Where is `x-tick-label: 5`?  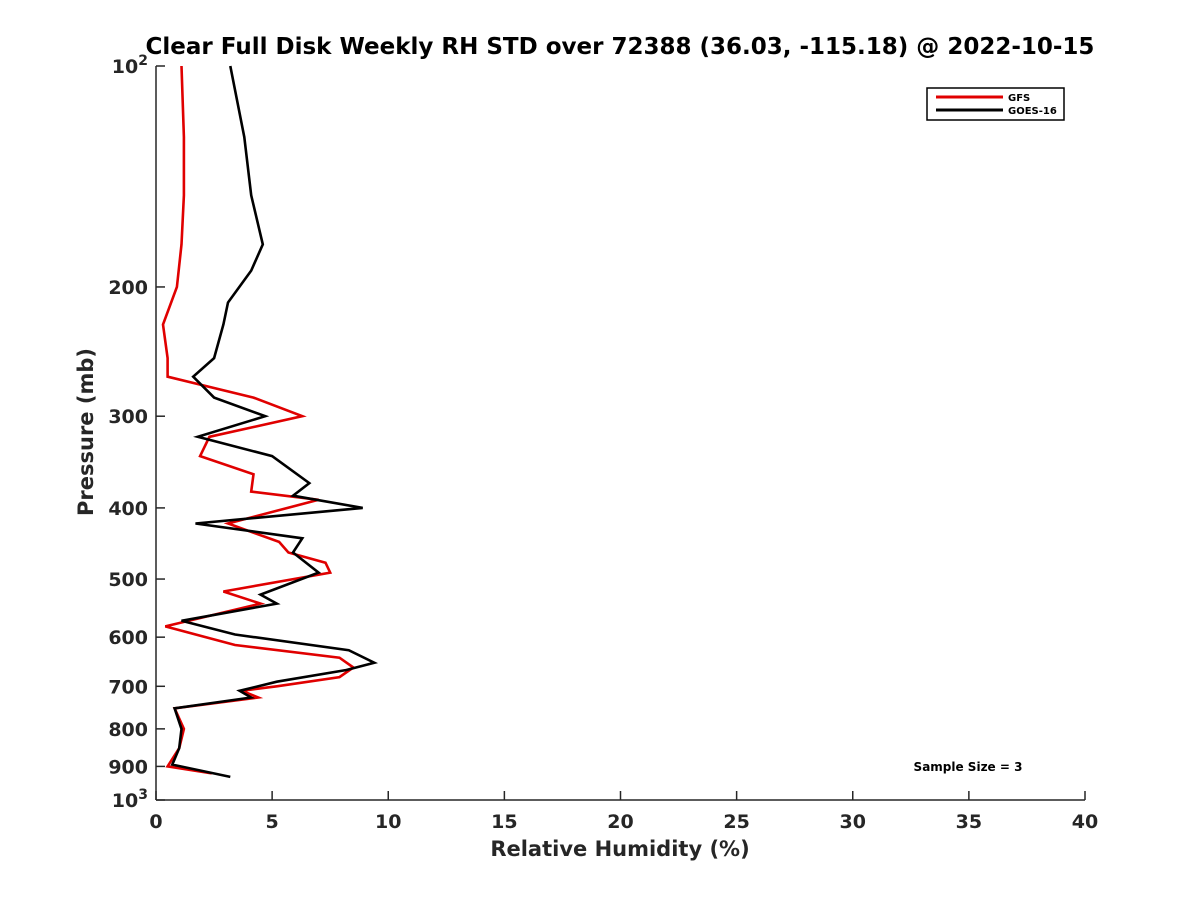
x-tick-label: 5 is located at coordinates (272, 822).